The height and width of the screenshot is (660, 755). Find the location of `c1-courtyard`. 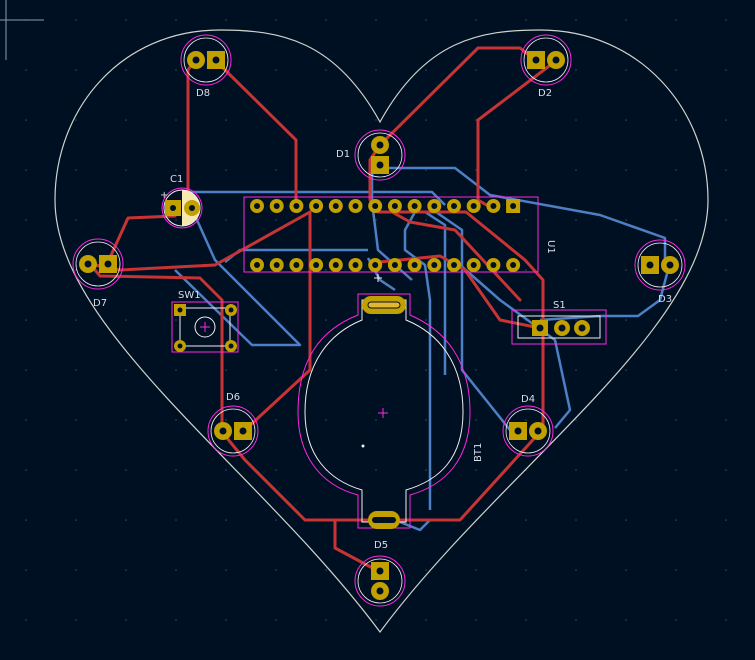

c1-courtyard is located at coordinates (182, 208).